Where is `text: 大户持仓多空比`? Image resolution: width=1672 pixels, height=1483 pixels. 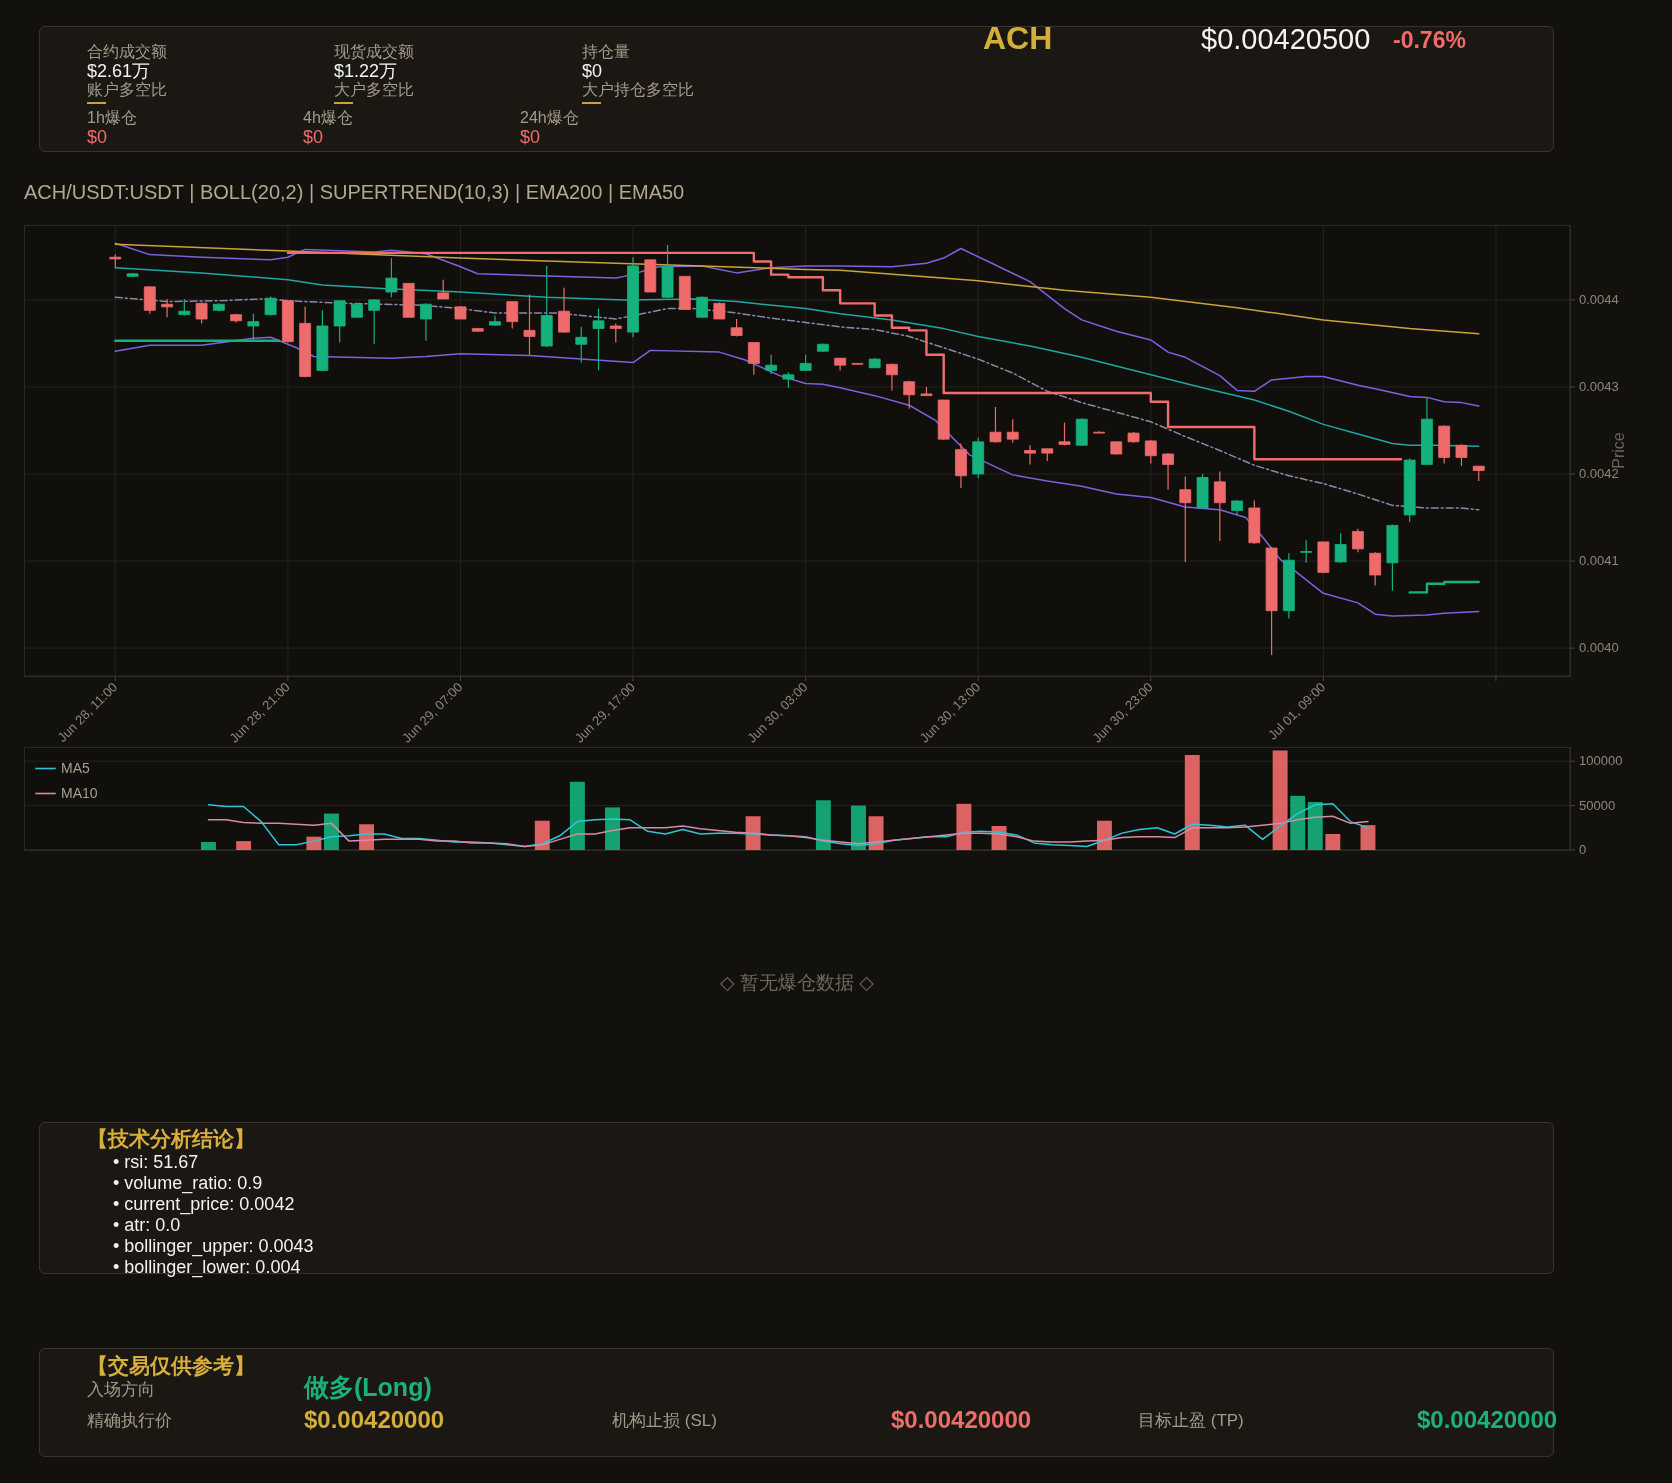
text: 大户持仓多空比 is located at coordinates (638, 90).